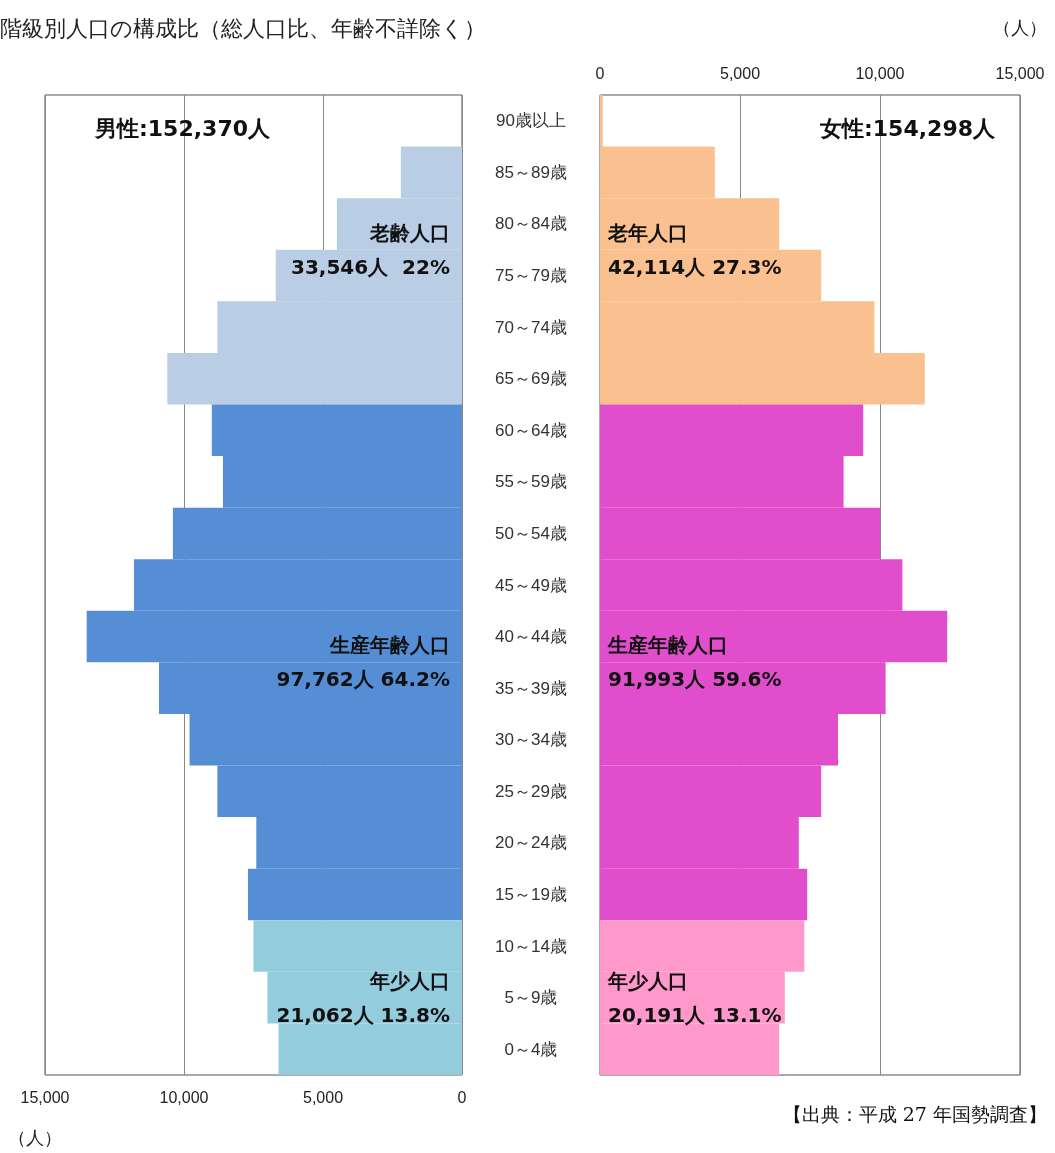 Image resolution: width=1055 pixels, height=1153 pixels. I want to click on y-tick-label: 70～74歳, so click(531, 327).